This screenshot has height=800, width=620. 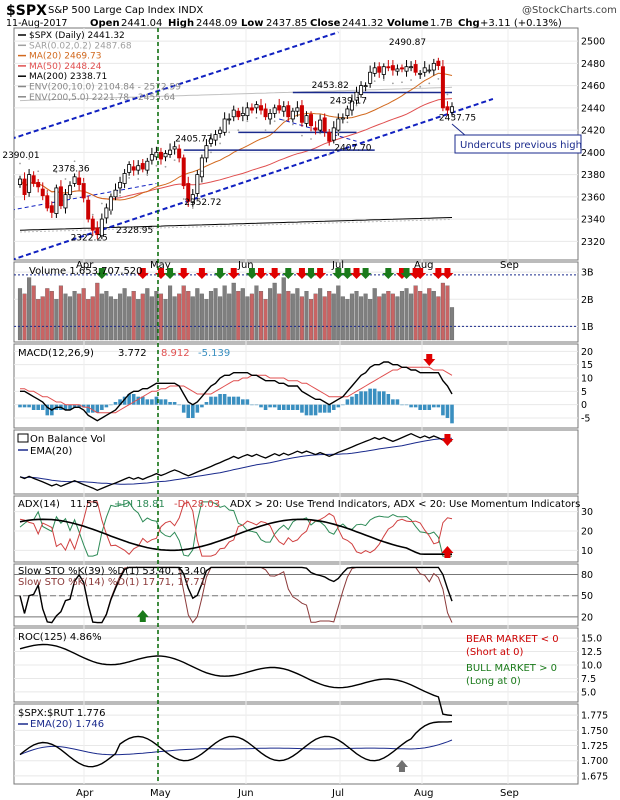 I want to click on price-legend-entry: ENV(200,5.0) 2221.78 - 2455.64, so click(x=102, y=98).